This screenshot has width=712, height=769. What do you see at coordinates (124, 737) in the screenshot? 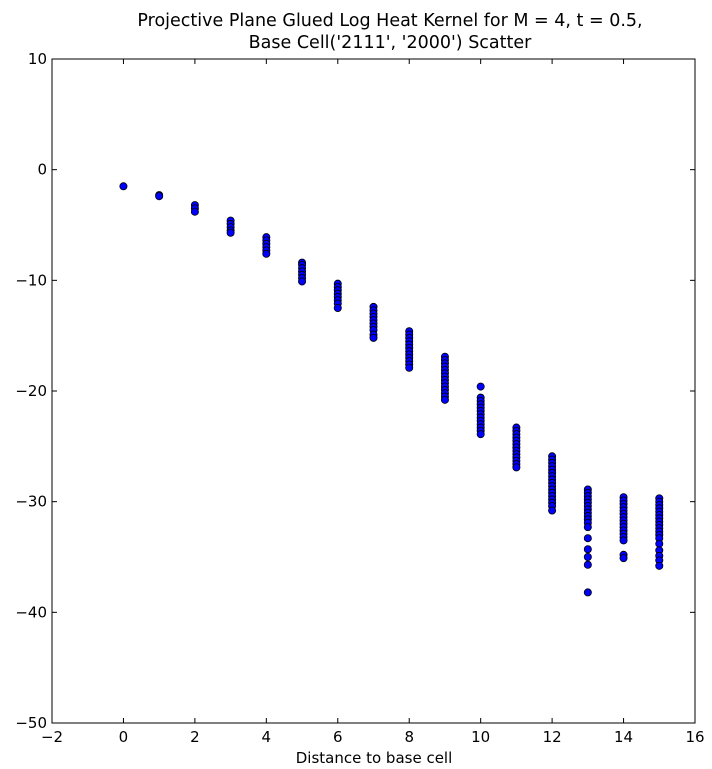
I see `x-tick-label: 0` at bounding box center [124, 737].